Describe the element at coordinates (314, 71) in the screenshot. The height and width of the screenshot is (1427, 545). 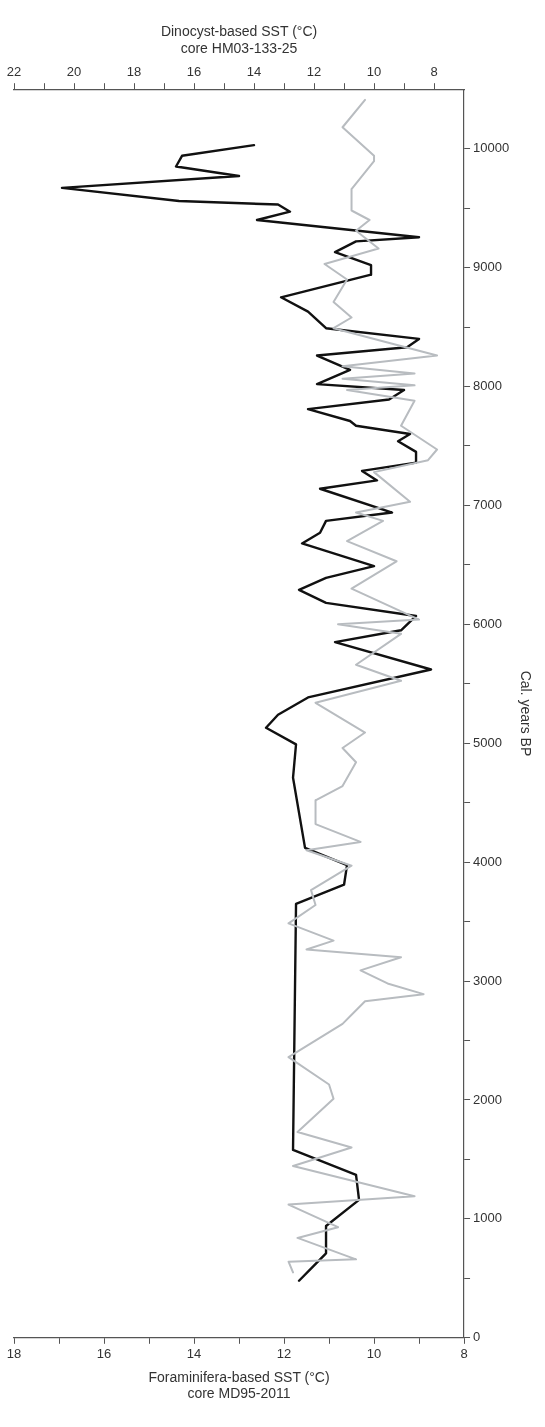
I see `x2-tick-label: 12` at that location.